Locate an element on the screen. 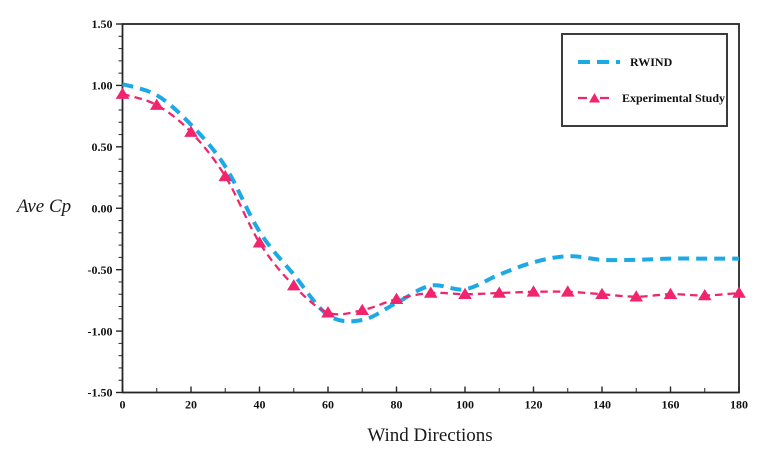  x-axis-title: Wind Directions is located at coordinates (430, 435).